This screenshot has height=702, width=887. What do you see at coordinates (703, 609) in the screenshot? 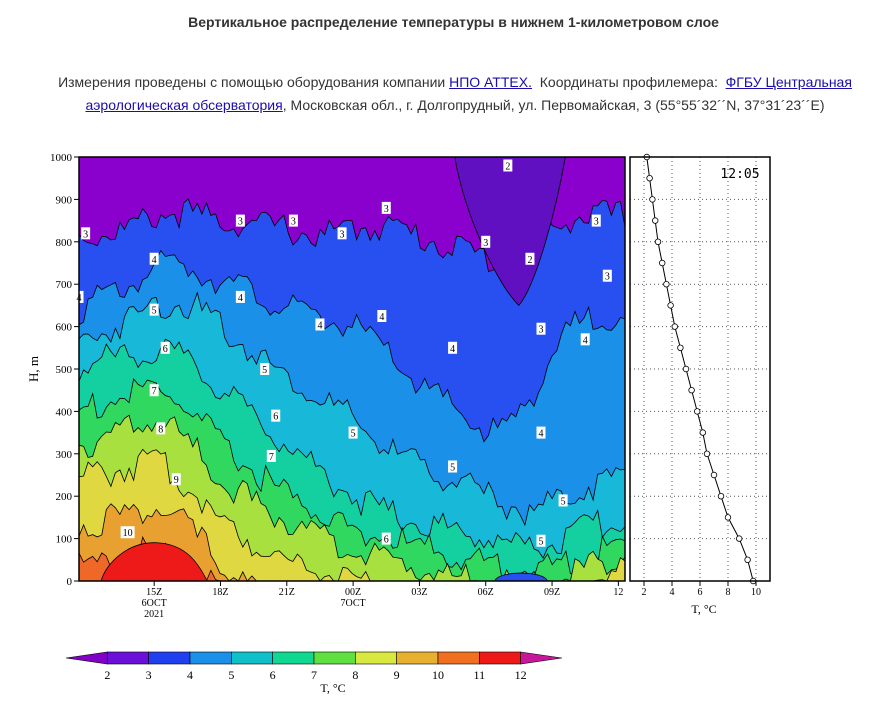
I see `profile-x-label: T, °C` at bounding box center [703, 609].